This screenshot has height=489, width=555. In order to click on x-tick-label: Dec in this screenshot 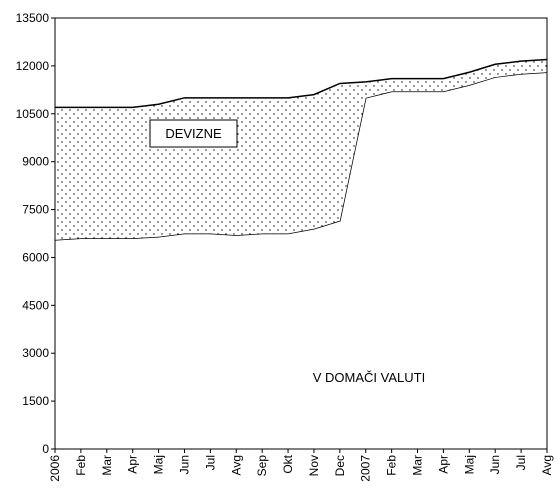, I will do `click(340, 465)`.